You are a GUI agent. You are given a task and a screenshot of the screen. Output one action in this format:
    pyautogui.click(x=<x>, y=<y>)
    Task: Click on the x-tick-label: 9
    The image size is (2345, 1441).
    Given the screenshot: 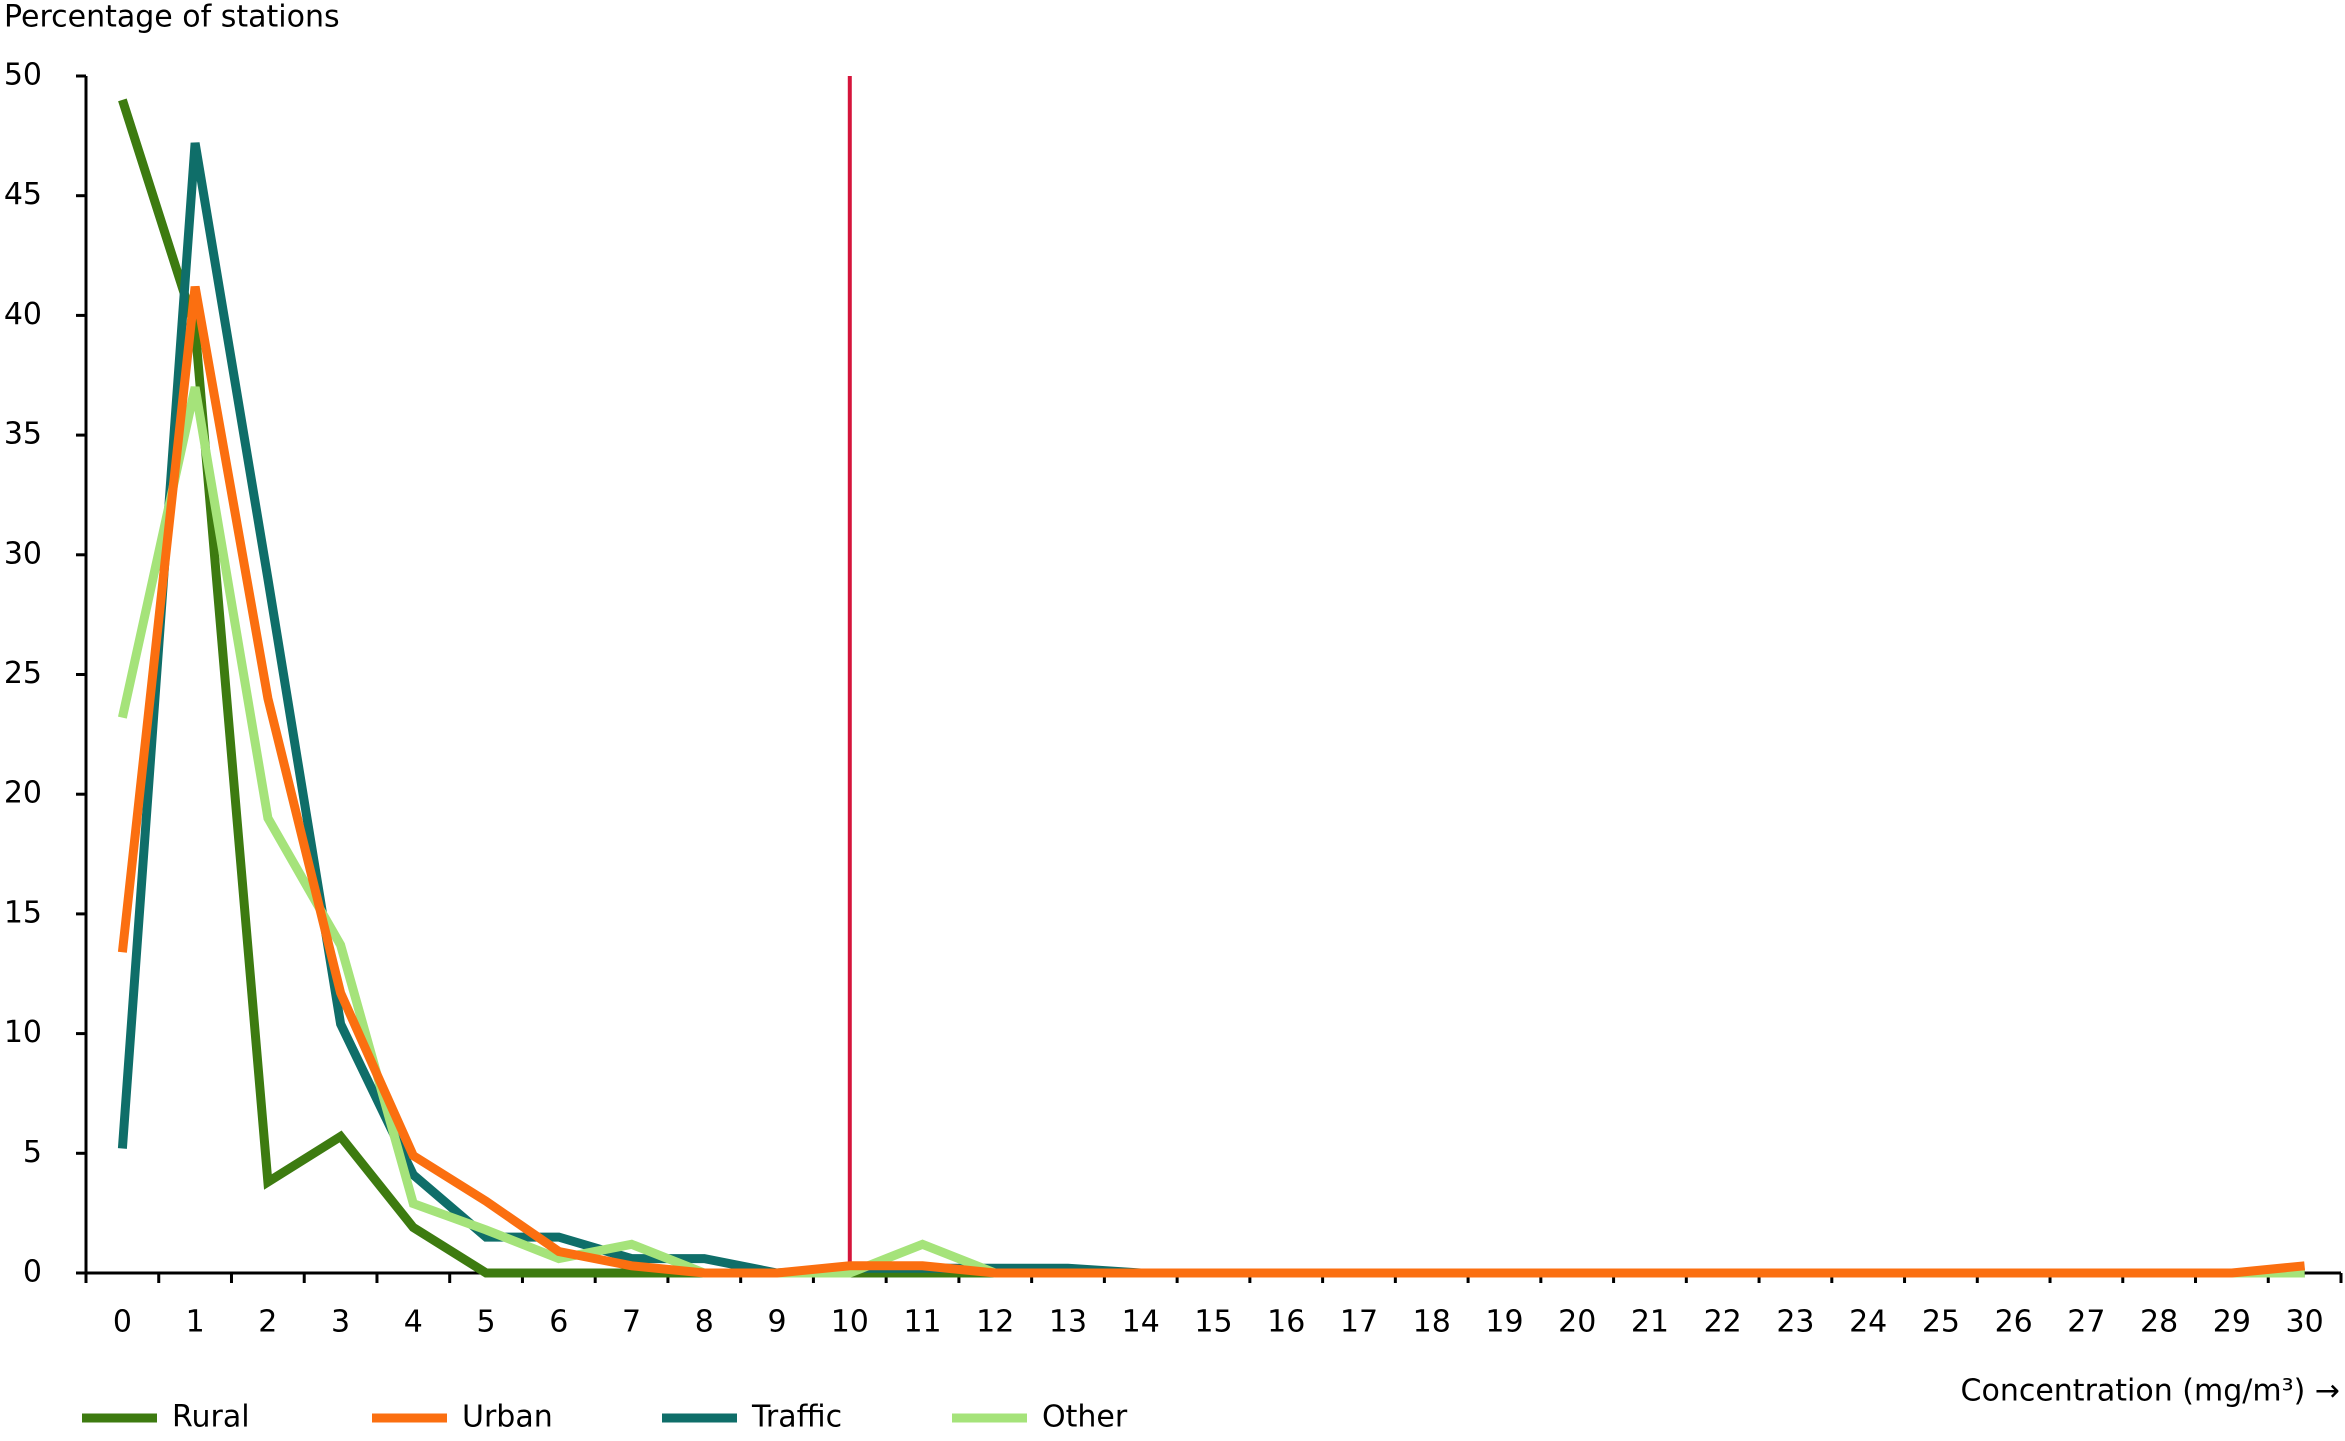 What is the action you would take?
    pyautogui.click(x=777, y=1322)
    